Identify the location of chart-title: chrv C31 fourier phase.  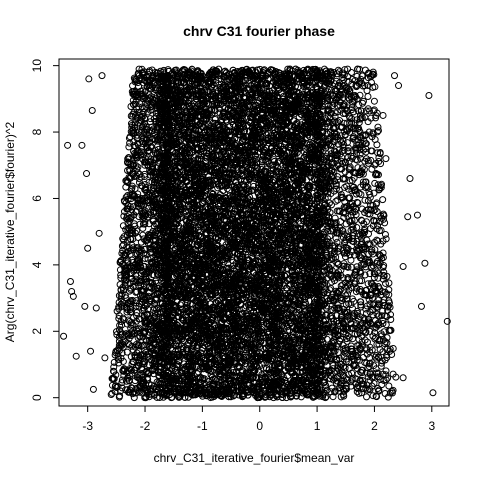
(259, 31).